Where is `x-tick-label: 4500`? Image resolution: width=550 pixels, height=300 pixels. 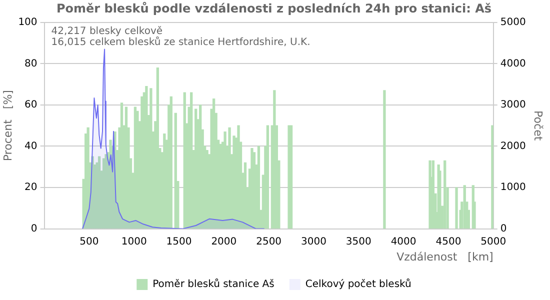
x-tick-label: 4500 is located at coordinates (449, 242).